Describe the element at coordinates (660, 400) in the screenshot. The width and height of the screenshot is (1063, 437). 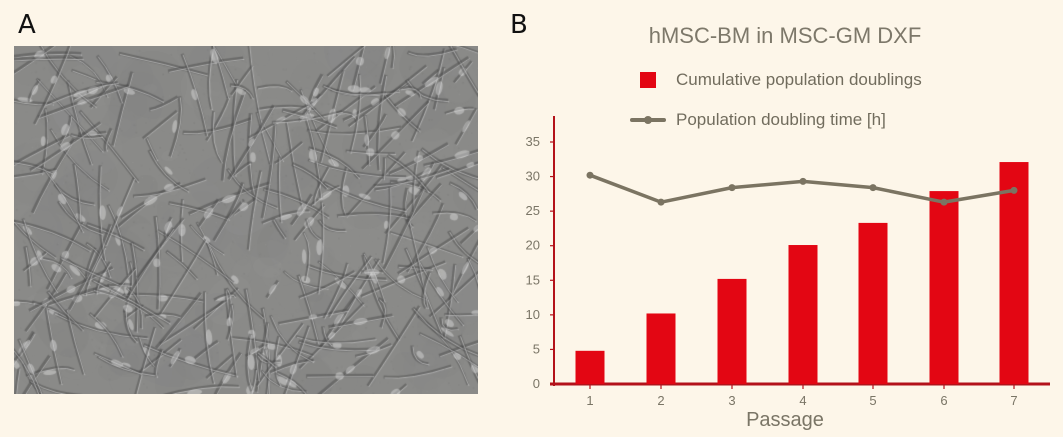
I see `x-tick-label: 2` at that location.